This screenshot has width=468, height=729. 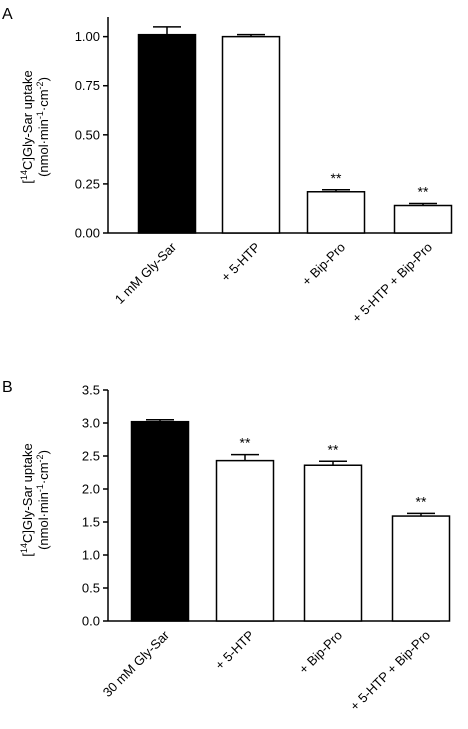 I want to click on ytick-label: 2.0, so click(x=91, y=489).